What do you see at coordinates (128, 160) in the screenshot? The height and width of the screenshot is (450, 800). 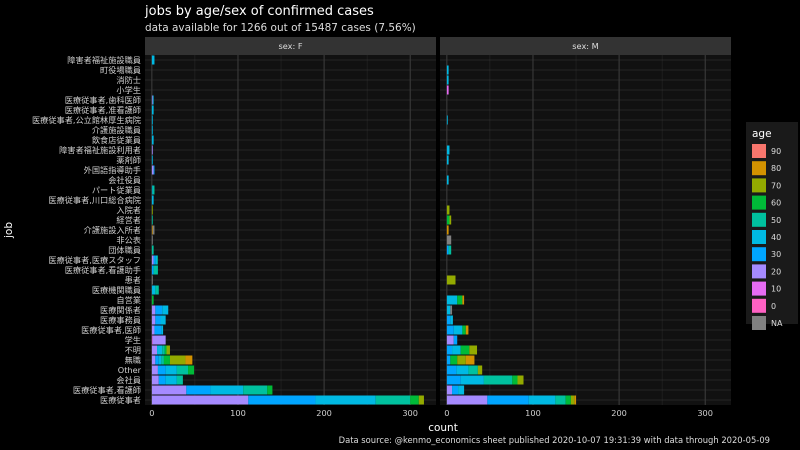 I see `y-tick-label: 薬剤師` at bounding box center [128, 160].